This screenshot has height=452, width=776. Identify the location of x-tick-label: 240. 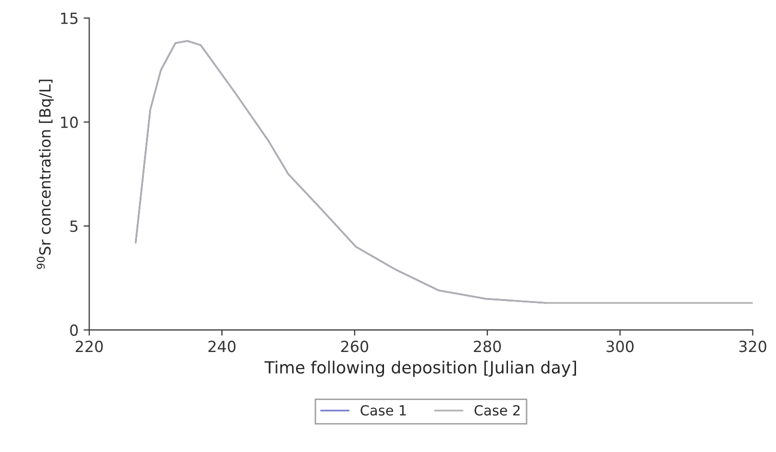
(222, 346).